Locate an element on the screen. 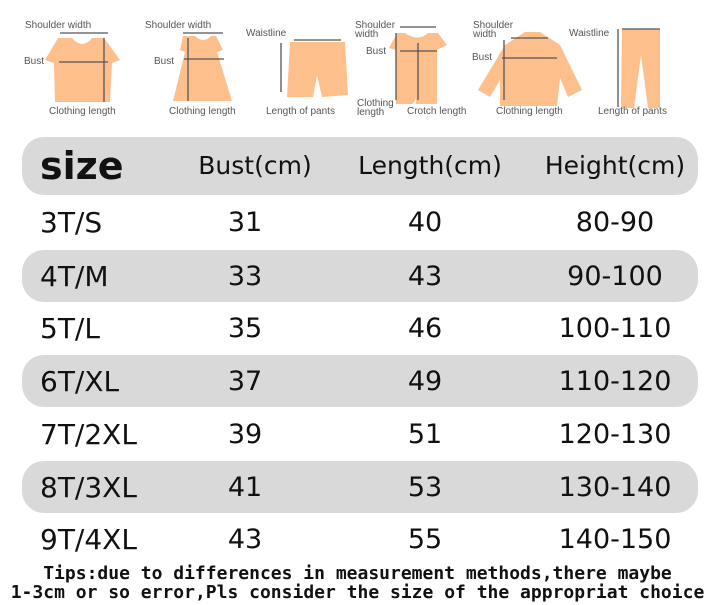  jacket-length-label: Clothing length is located at coordinates (529, 111).